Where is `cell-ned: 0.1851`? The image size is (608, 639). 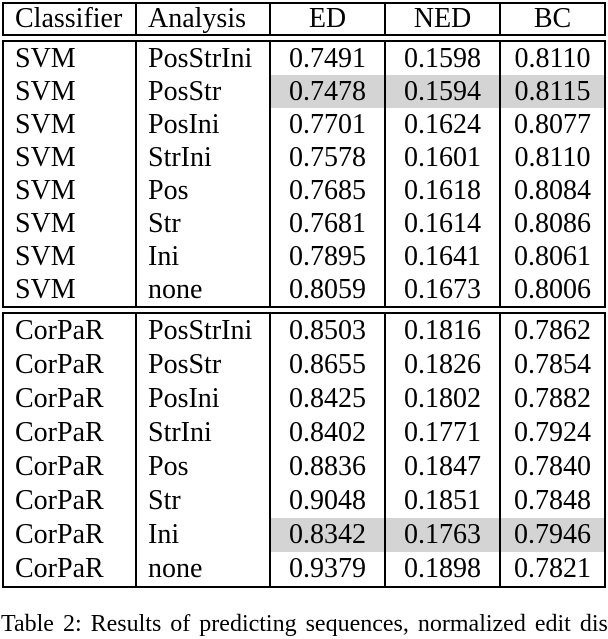
cell-ned: 0.1851 is located at coordinates (443, 501).